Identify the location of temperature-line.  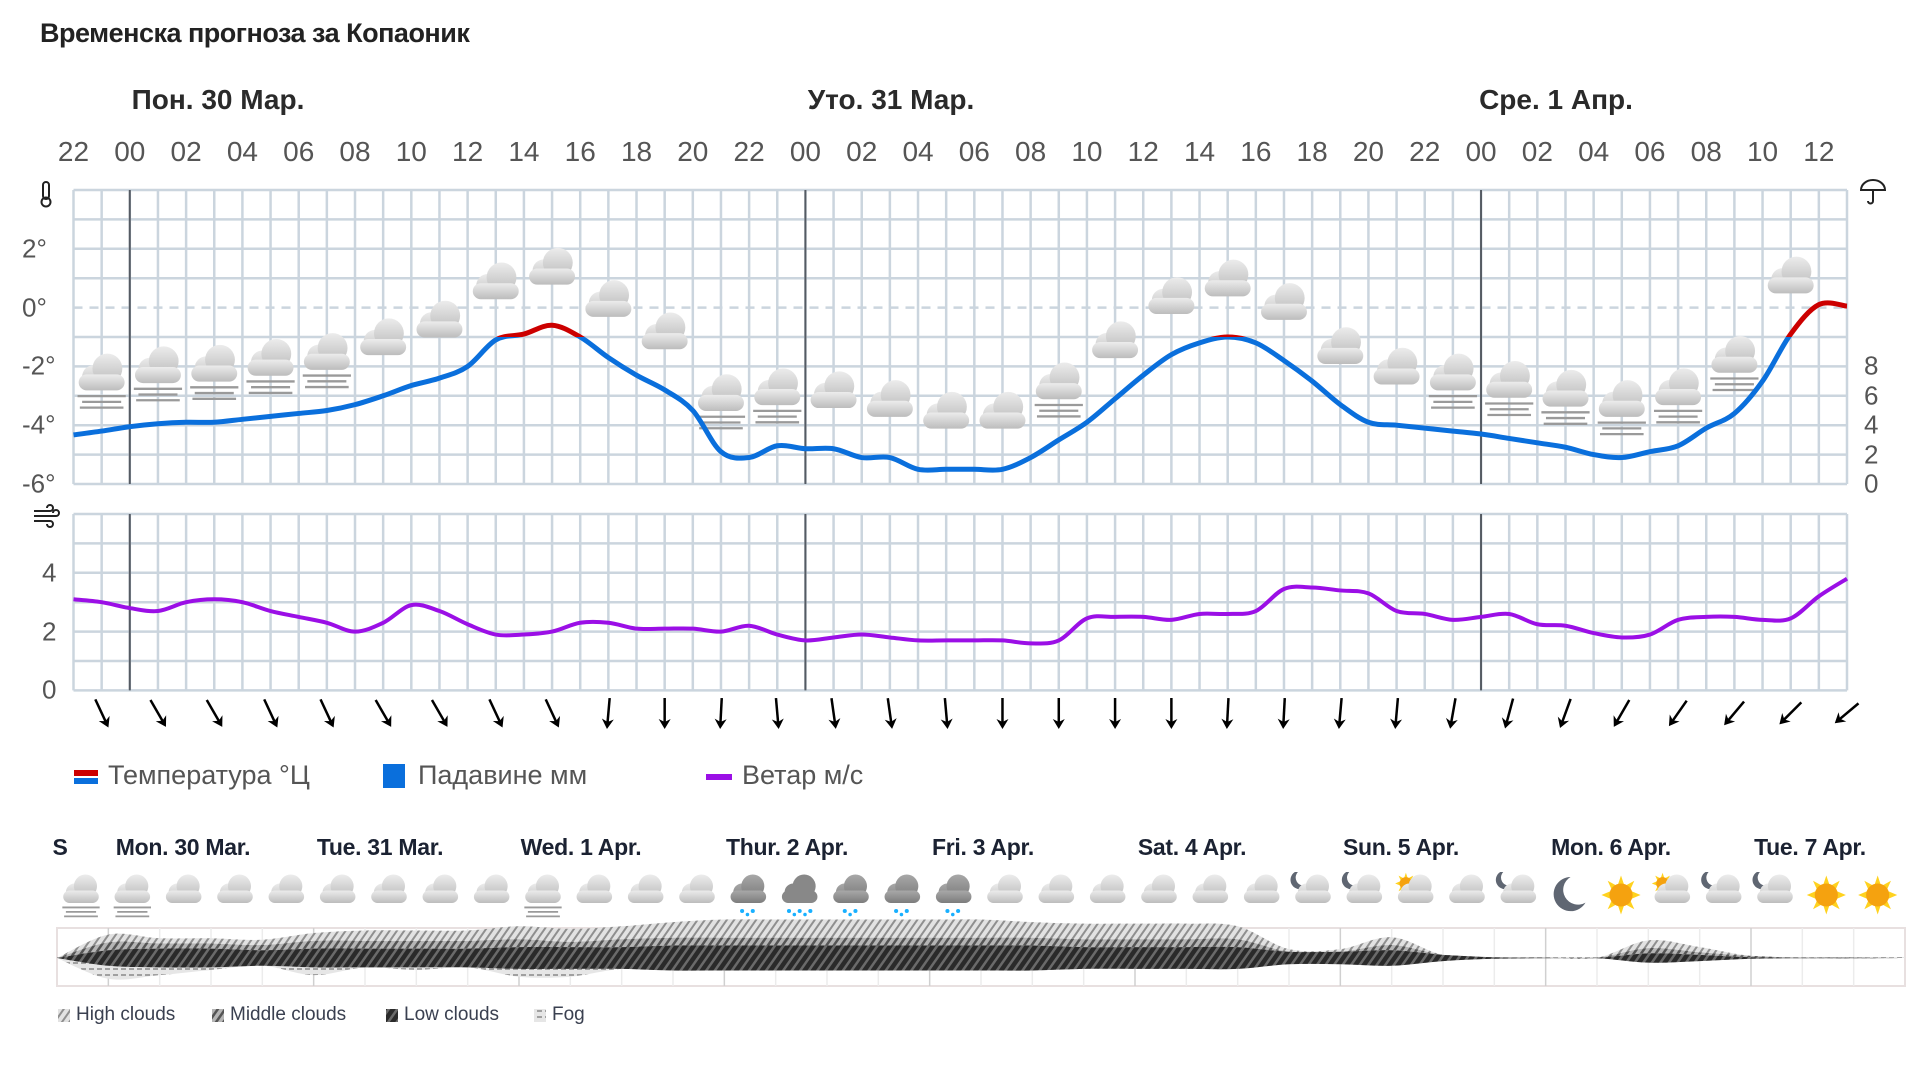
(932, 405).